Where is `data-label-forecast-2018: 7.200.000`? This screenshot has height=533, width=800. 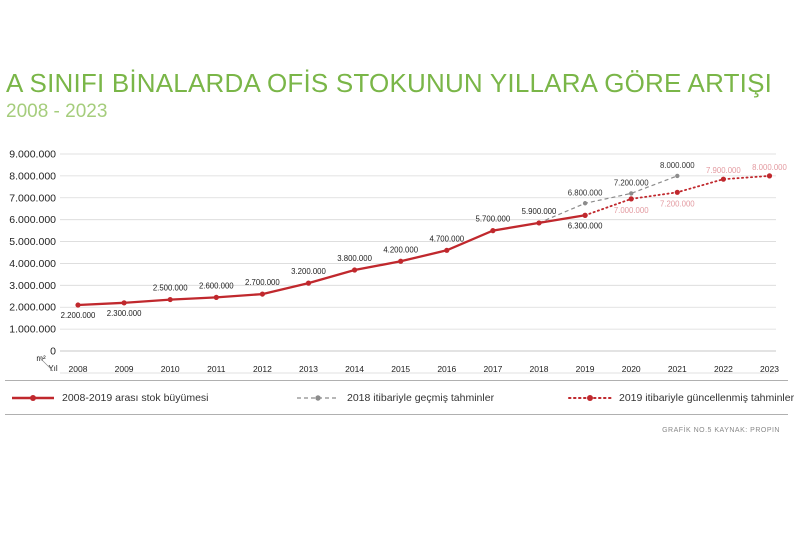 data-label-forecast-2018: 7.200.000 is located at coordinates (631, 182).